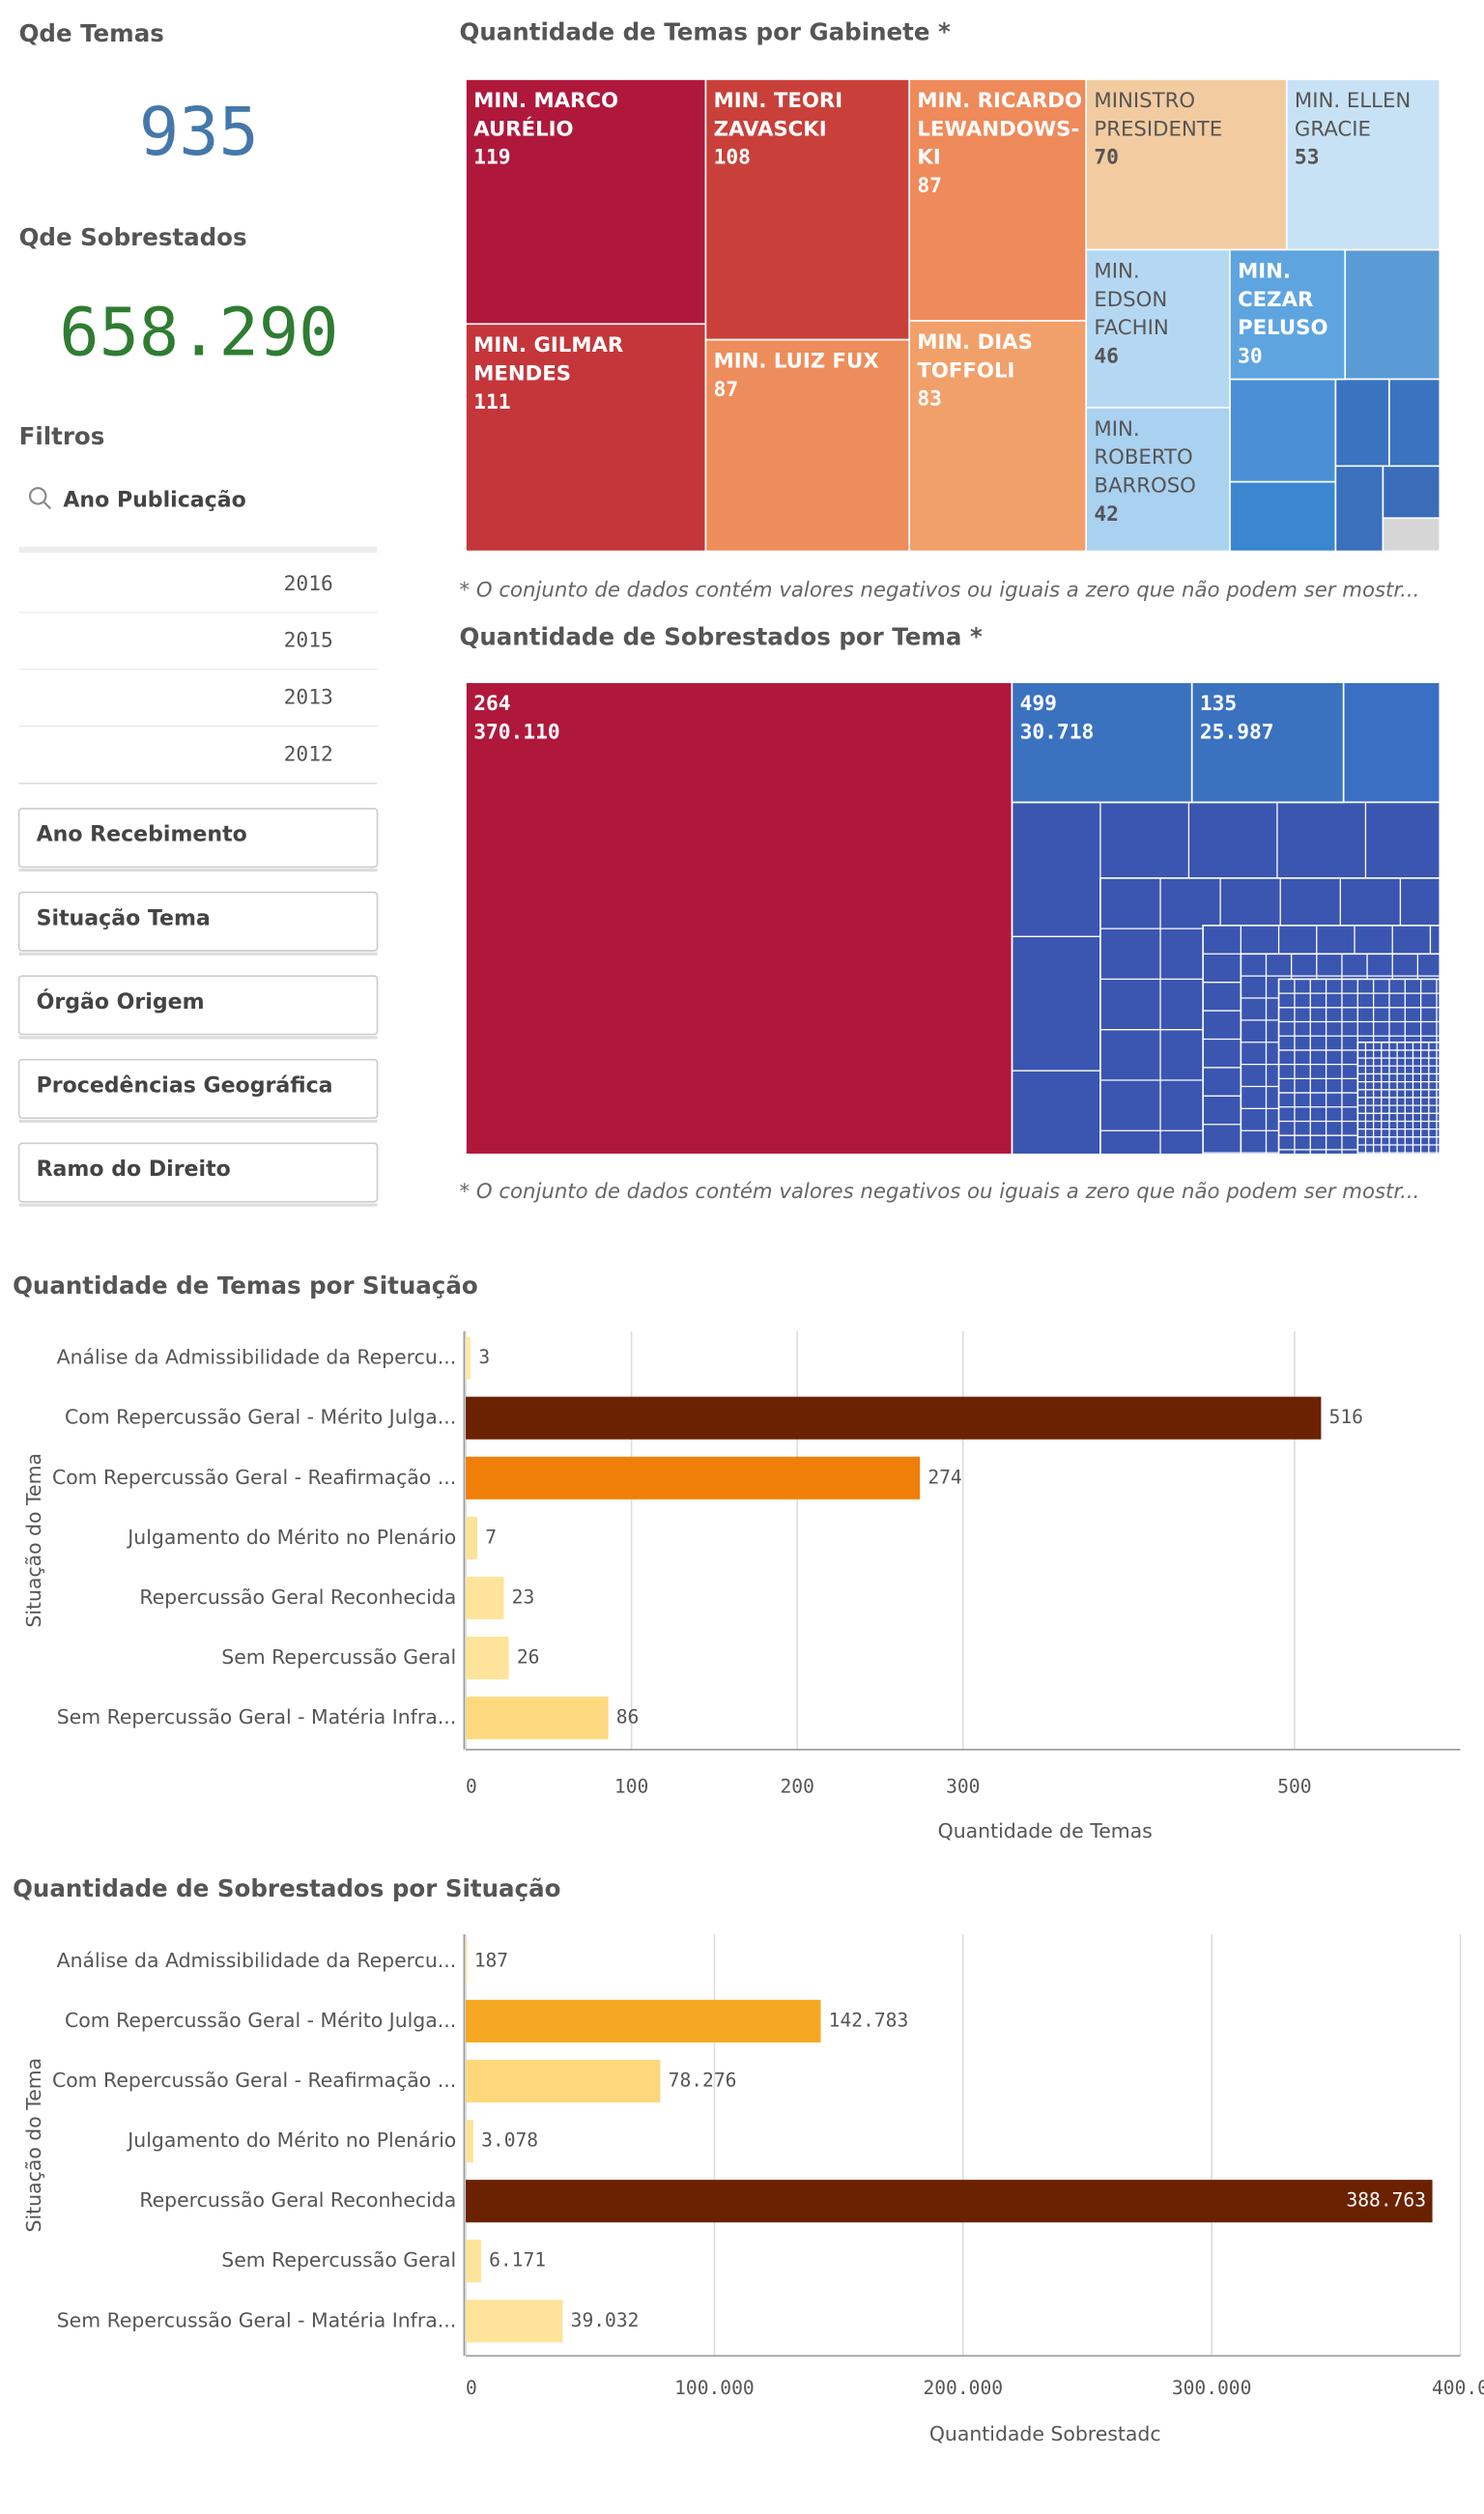  Describe the element at coordinates (1045, 2433) in the screenshot. I see `x-axis-title: Quantidade Sobrestadc` at that location.